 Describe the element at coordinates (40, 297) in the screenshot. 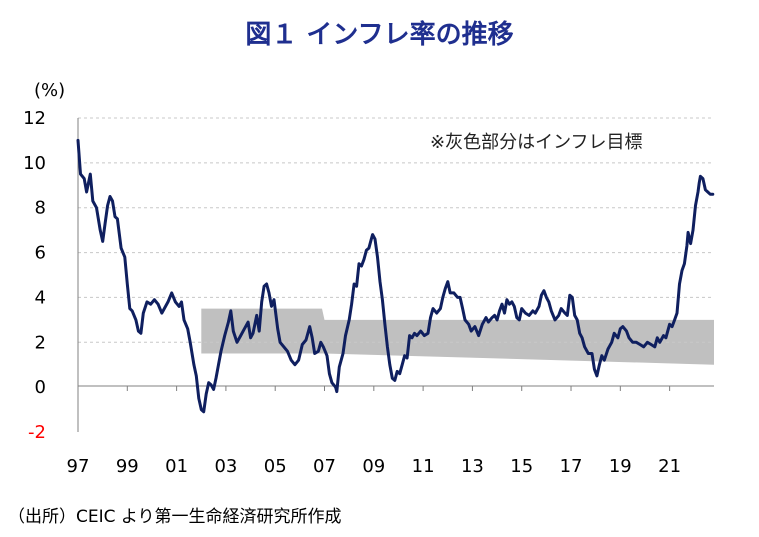

I see `y-tick-label: 4` at that location.